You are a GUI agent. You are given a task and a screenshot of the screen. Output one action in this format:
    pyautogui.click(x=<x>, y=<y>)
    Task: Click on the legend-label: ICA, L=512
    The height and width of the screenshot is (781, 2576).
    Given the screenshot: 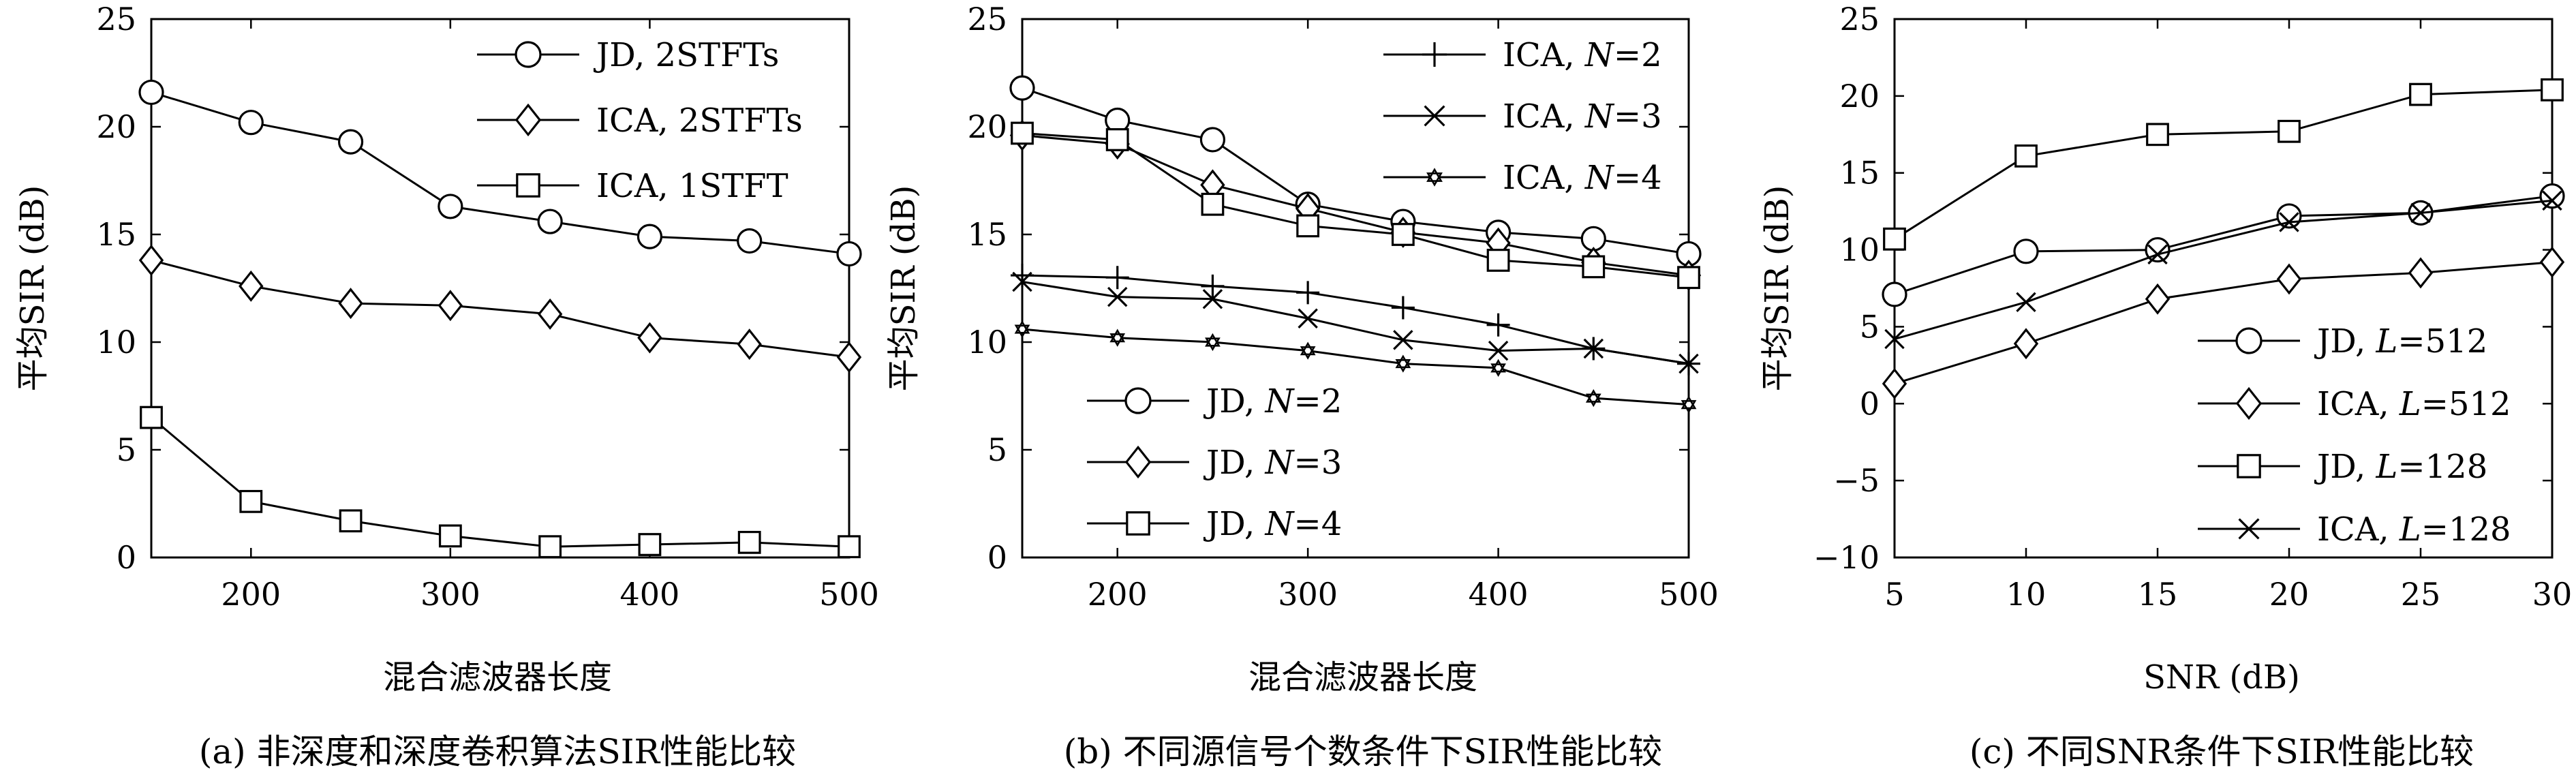 What is the action you would take?
    pyautogui.click(x=2414, y=404)
    